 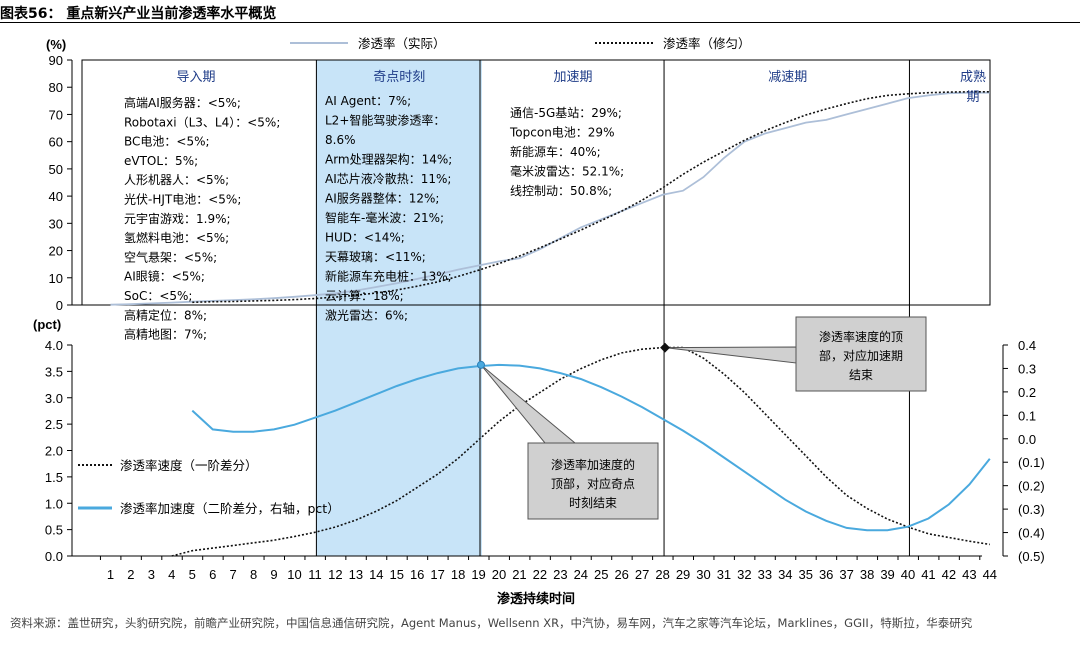 What do you see at coordinates (54, 503) in the screenshot?
I see `bottom-y-tick: 1.0` at bounding box center [54, 503].